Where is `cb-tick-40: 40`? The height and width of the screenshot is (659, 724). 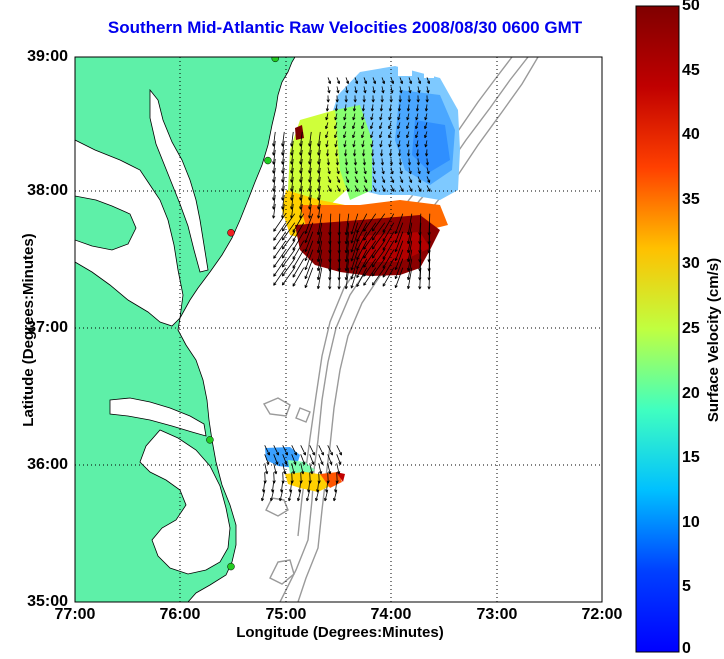 cb-tick-40: 40 is located at coordinates (691, 134).